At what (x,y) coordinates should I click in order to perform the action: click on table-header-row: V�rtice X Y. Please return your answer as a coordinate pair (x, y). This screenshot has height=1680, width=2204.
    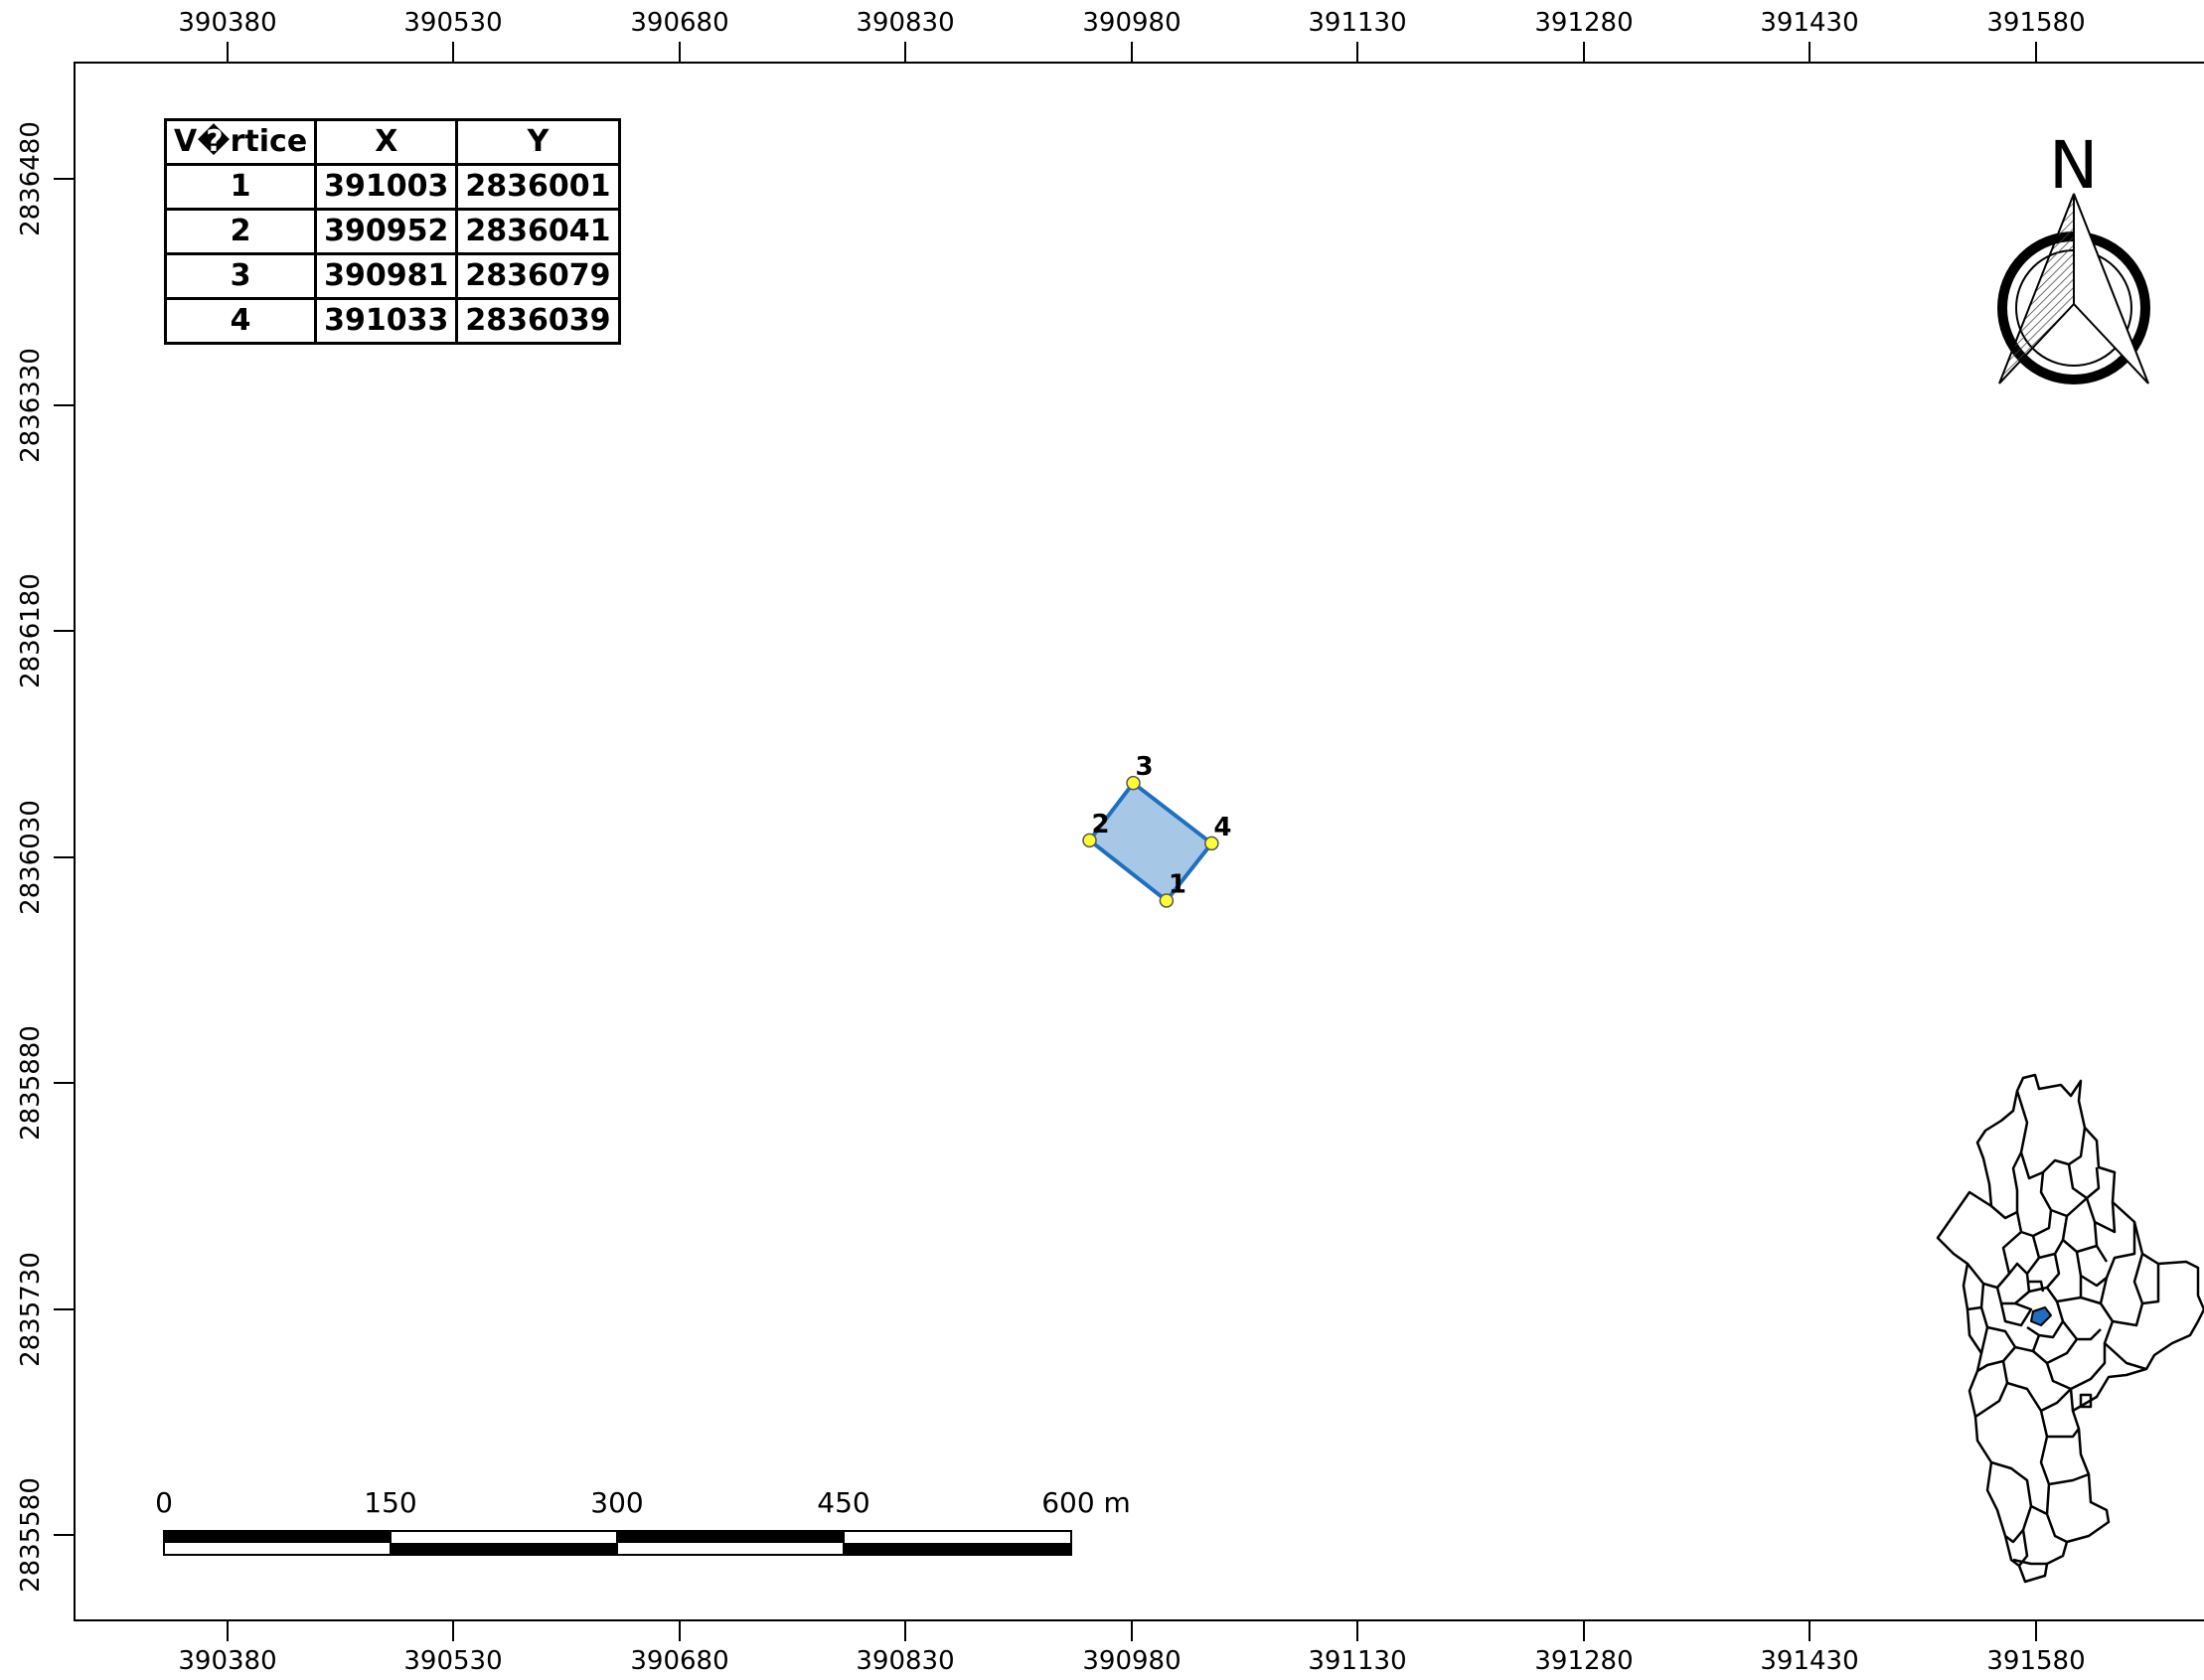
    Looking at the image, I should click on (392, 142).